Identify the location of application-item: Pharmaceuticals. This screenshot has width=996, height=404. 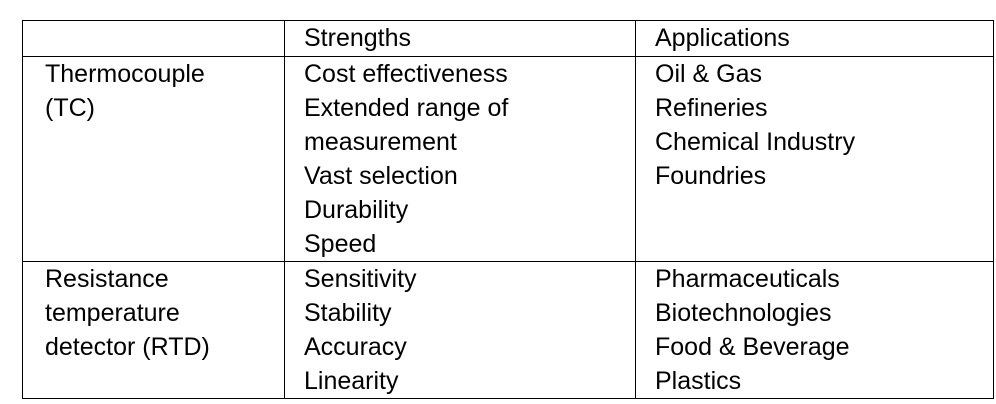
(747, 279).